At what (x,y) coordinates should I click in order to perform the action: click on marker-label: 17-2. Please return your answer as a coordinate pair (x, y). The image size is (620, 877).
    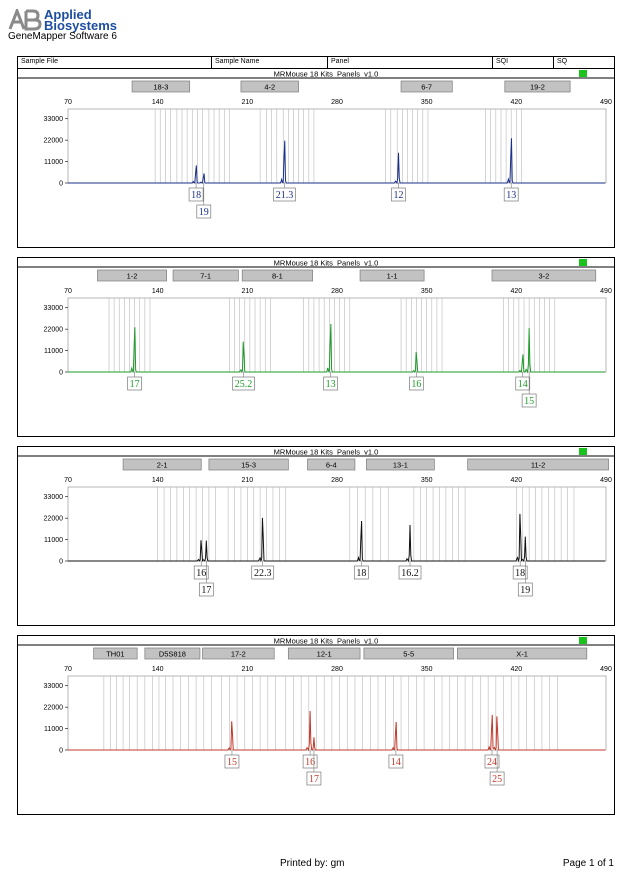
    Looking at the image, I should click on (238, 654).